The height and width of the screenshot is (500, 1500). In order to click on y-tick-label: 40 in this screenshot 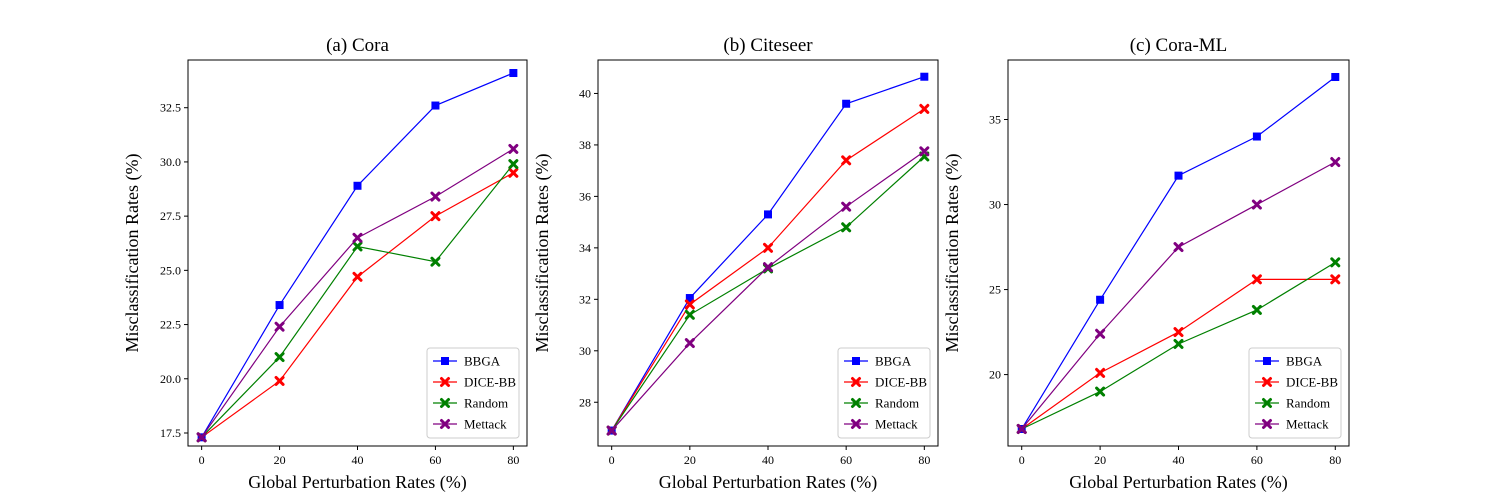, I will do `click(585, 93)`.